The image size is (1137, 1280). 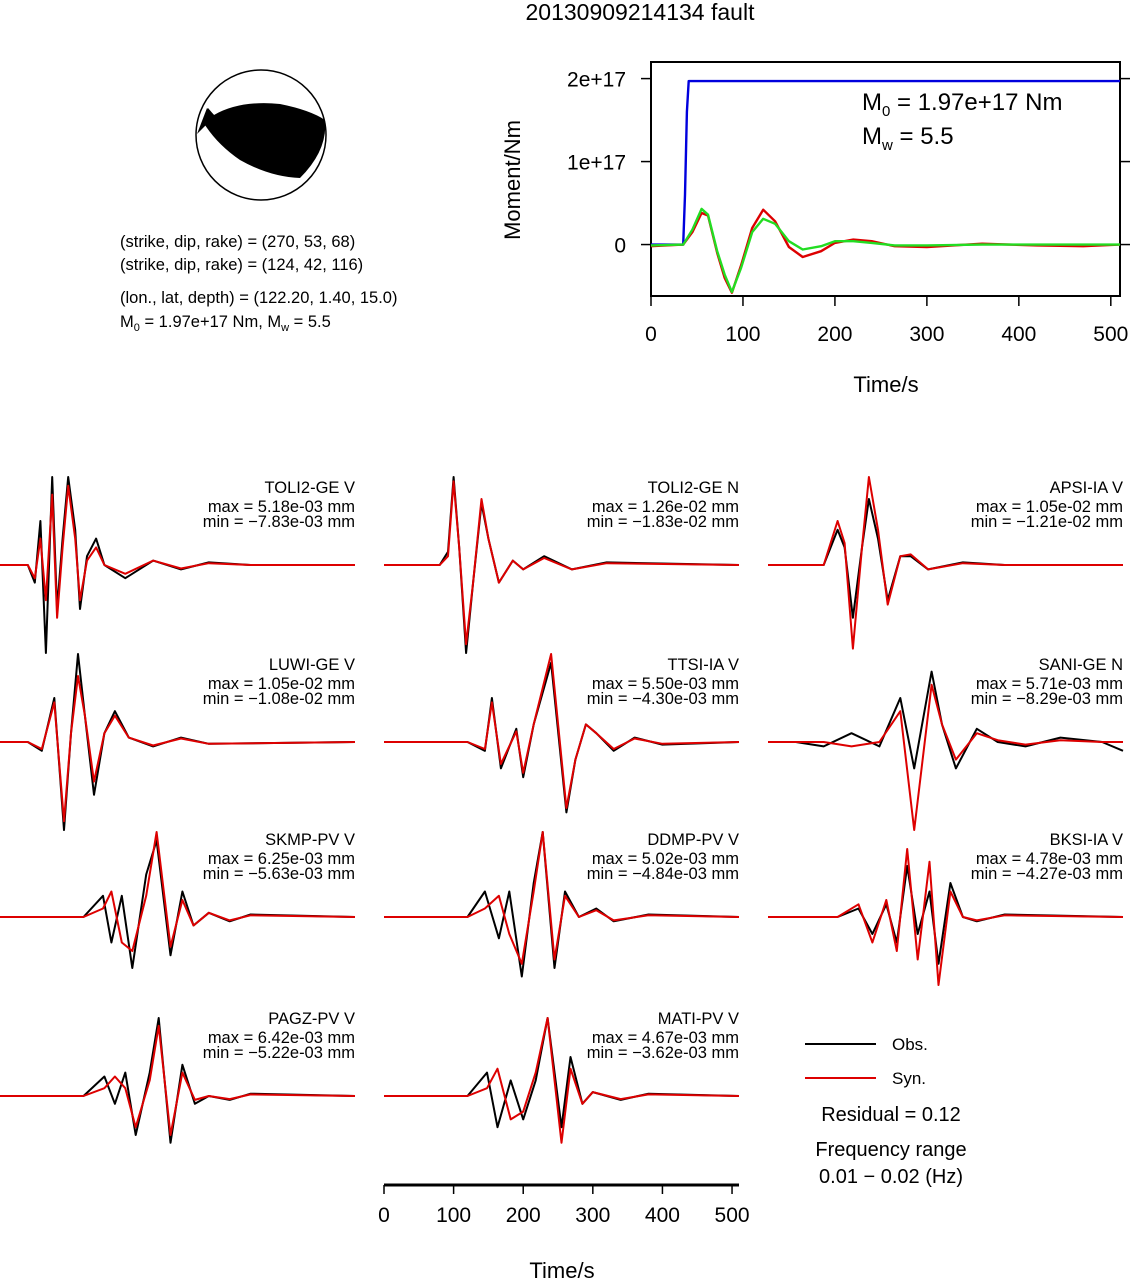 I want to click on focal-mechanism-beachball, so click(x=261, y=135).